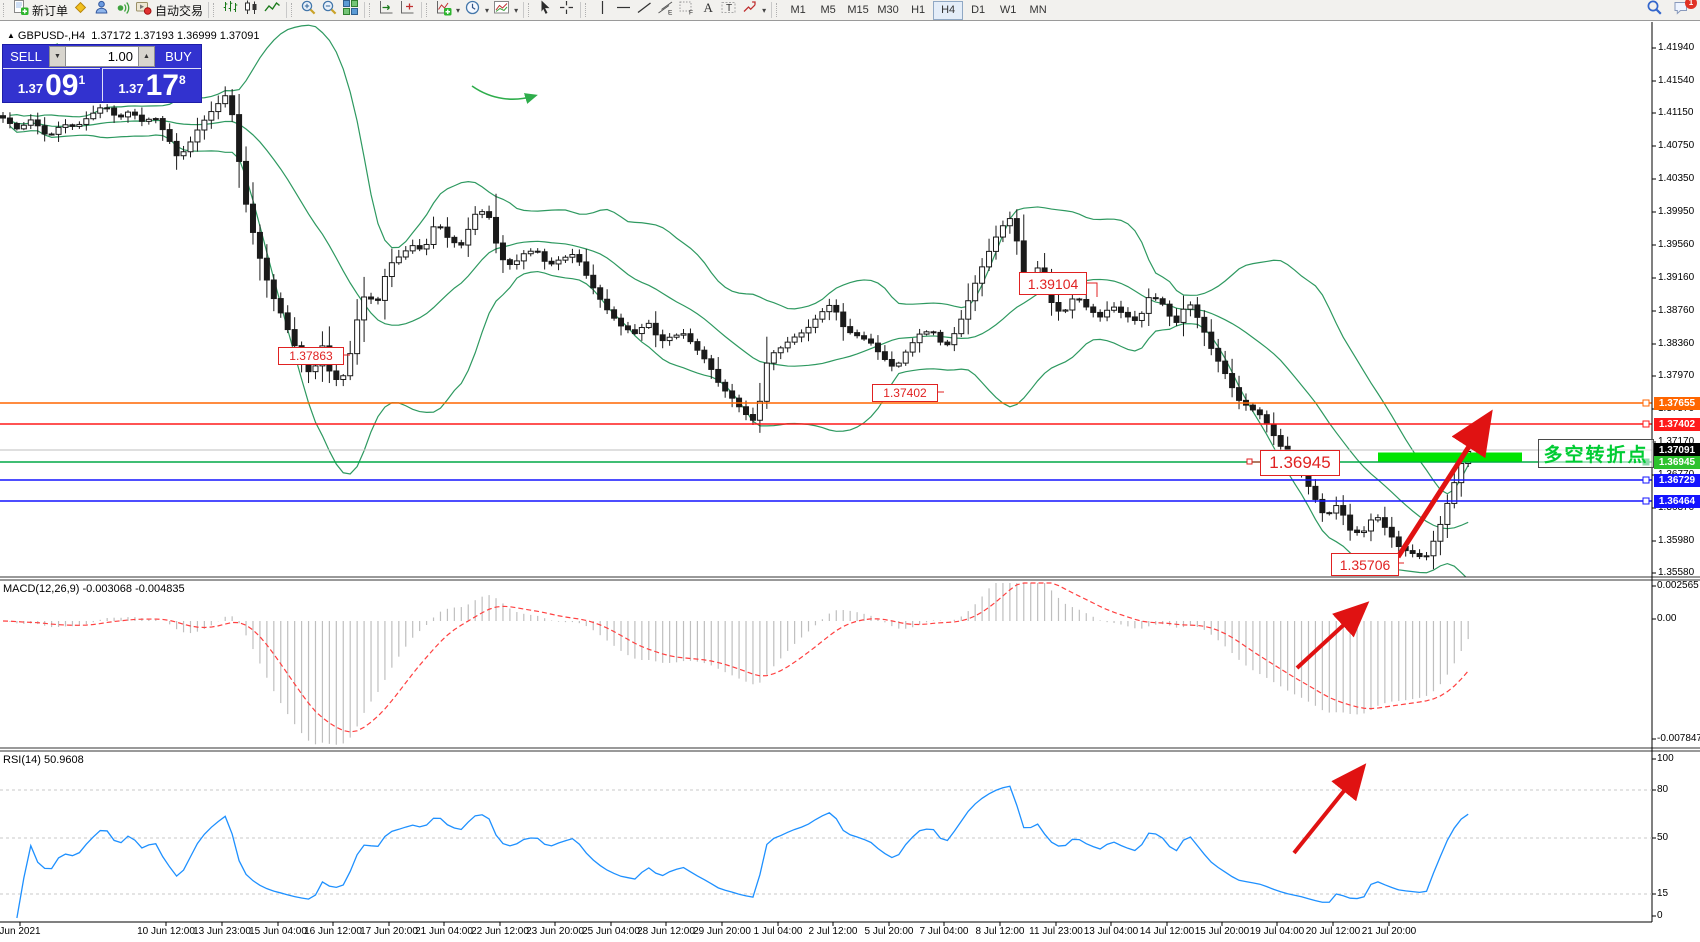 The height and width of the screenshot is (942, 1700). I want to click on rsi-line, so click(742, 852).